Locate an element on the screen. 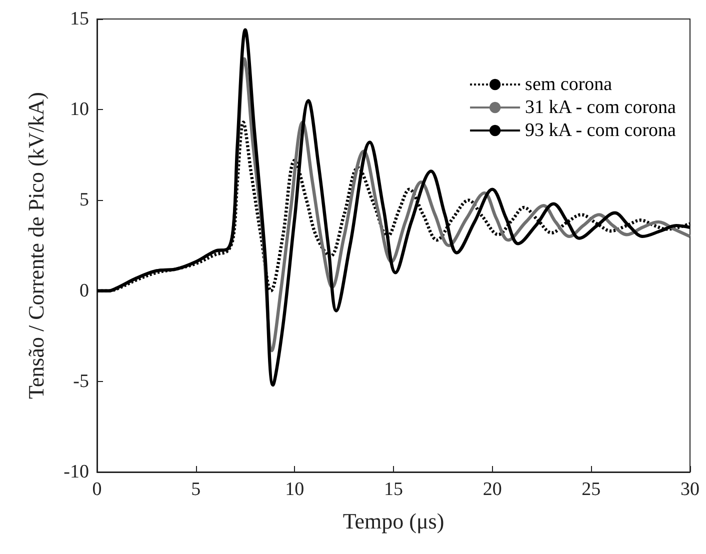 This screenshot has height=554, width=706. x-tick-label: 25 is located at coordinates (591, 489).